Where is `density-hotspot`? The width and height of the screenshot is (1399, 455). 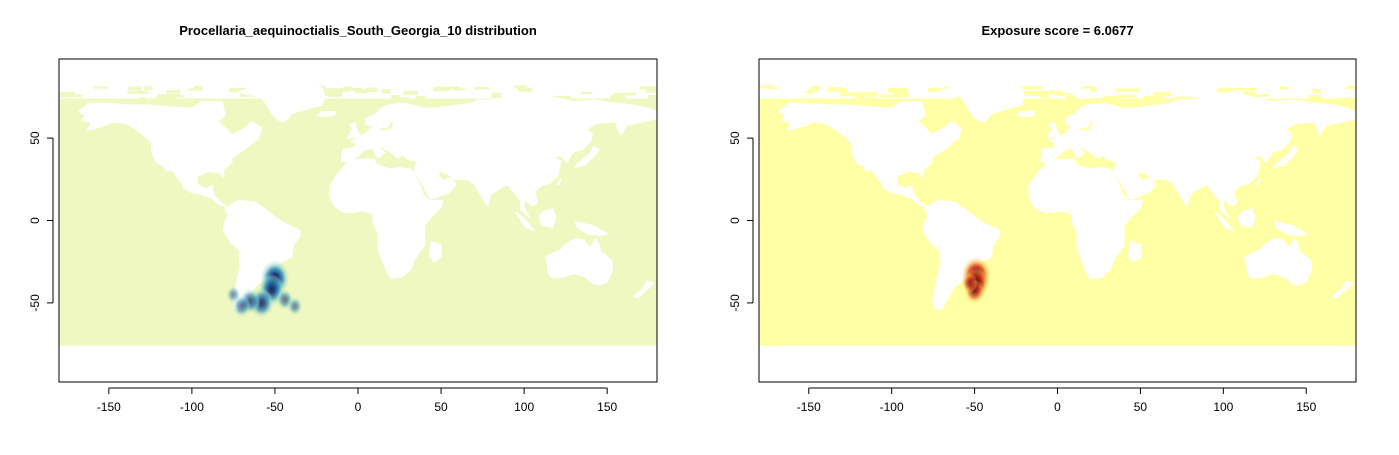
density-hotspot is located at coordinates (969, 283).